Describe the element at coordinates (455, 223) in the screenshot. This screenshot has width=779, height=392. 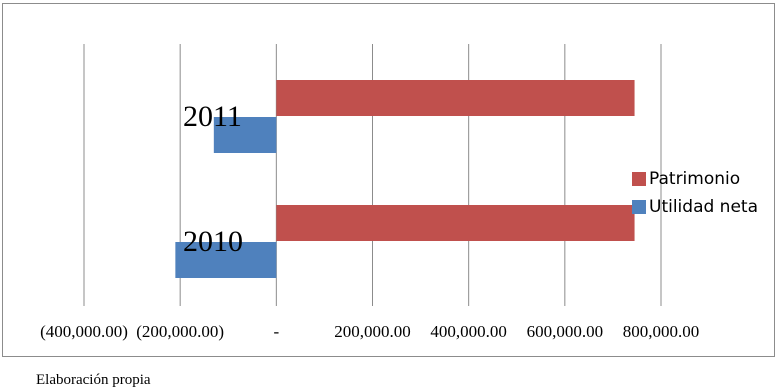
I see `bar-patrimonio-2010` at that location.